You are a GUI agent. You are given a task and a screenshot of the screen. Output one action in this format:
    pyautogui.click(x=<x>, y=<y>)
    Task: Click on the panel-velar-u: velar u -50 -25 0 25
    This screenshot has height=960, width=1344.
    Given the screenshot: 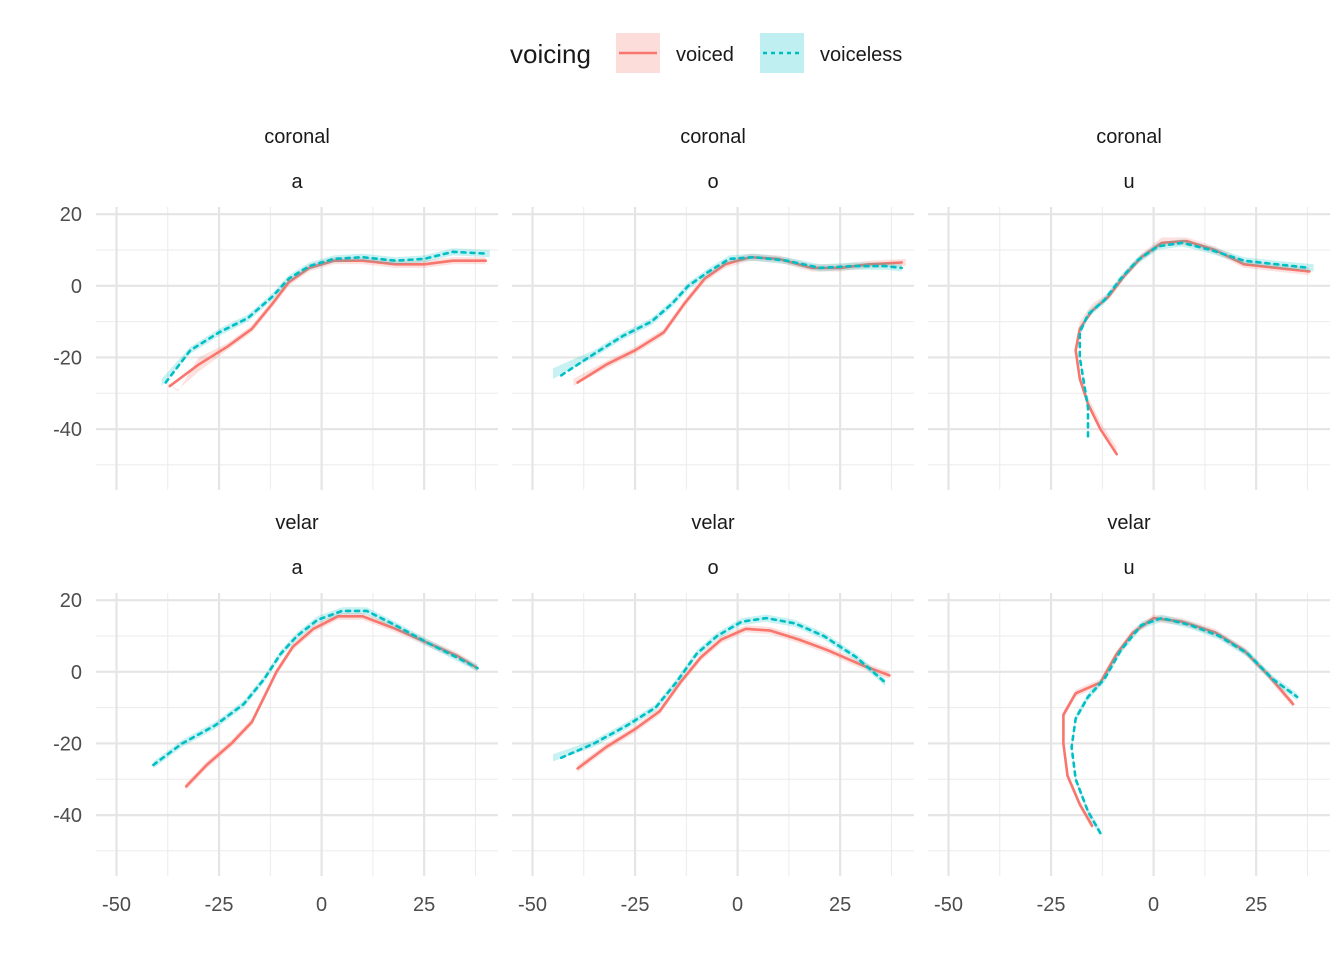 What is the action you would take?
    pyautogui.click(x=1129, y=714)
    